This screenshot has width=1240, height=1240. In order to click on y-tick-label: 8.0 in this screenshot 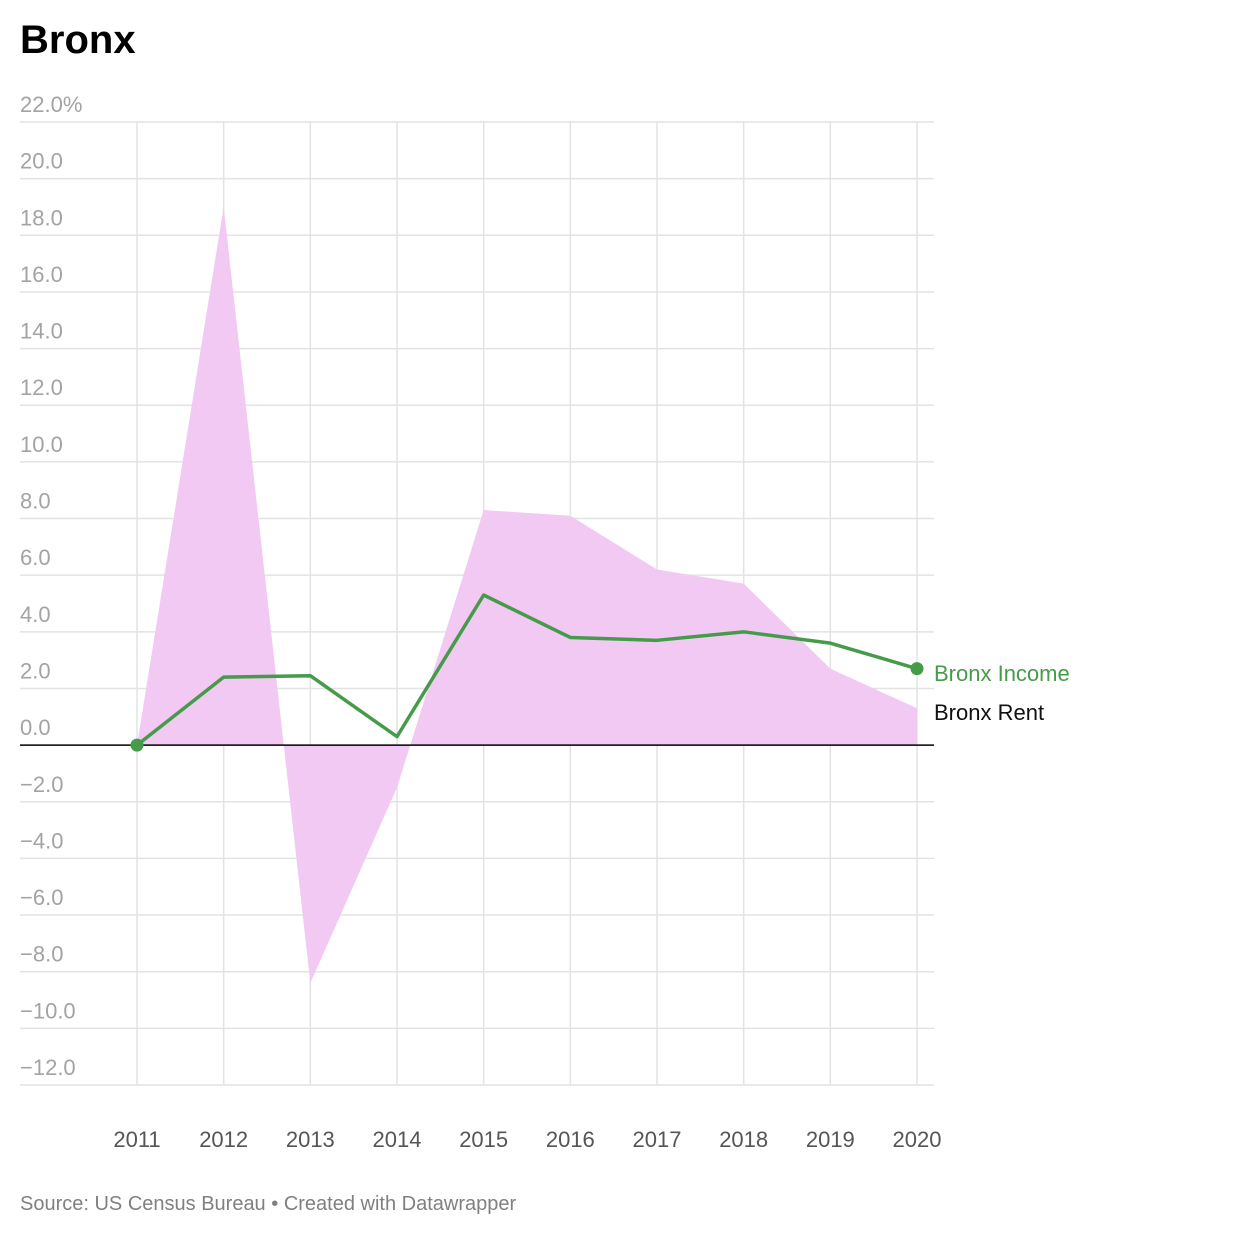, I will do `click(35, 501)`.